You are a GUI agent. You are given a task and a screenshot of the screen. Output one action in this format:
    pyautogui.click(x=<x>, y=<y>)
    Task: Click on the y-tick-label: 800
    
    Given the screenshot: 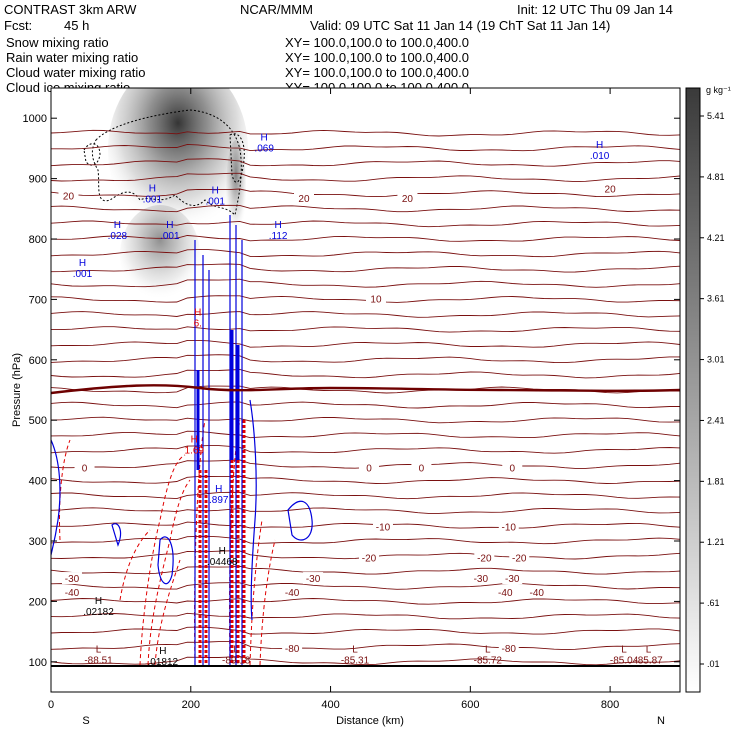 What is the action you would take?
    pyautogui.click(x=38, y=240)
    